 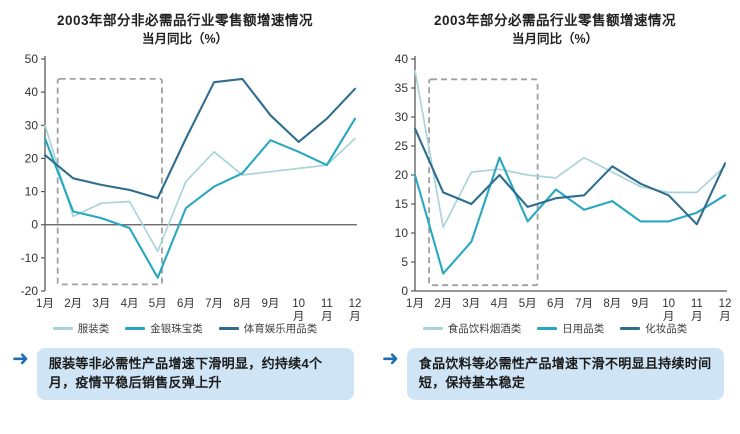 I want to click on legend-item-2: 化妆品类, so click(x=653, y=328).